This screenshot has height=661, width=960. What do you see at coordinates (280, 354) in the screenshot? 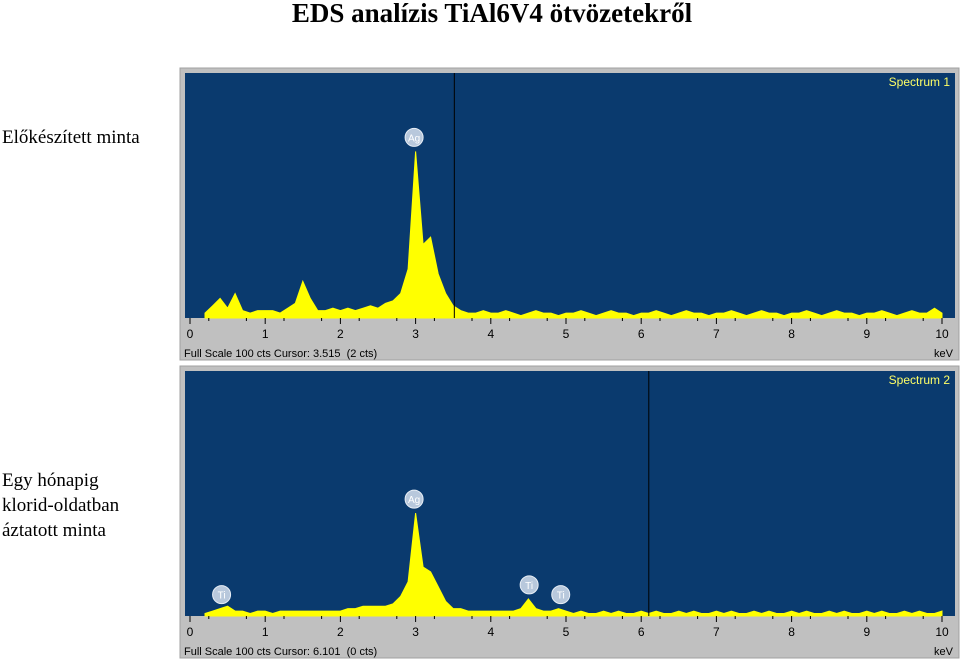
I see `footer: Full Scale 100 cts Cursor: 3.515 (2 cts)` at bounding box center [280, 354].